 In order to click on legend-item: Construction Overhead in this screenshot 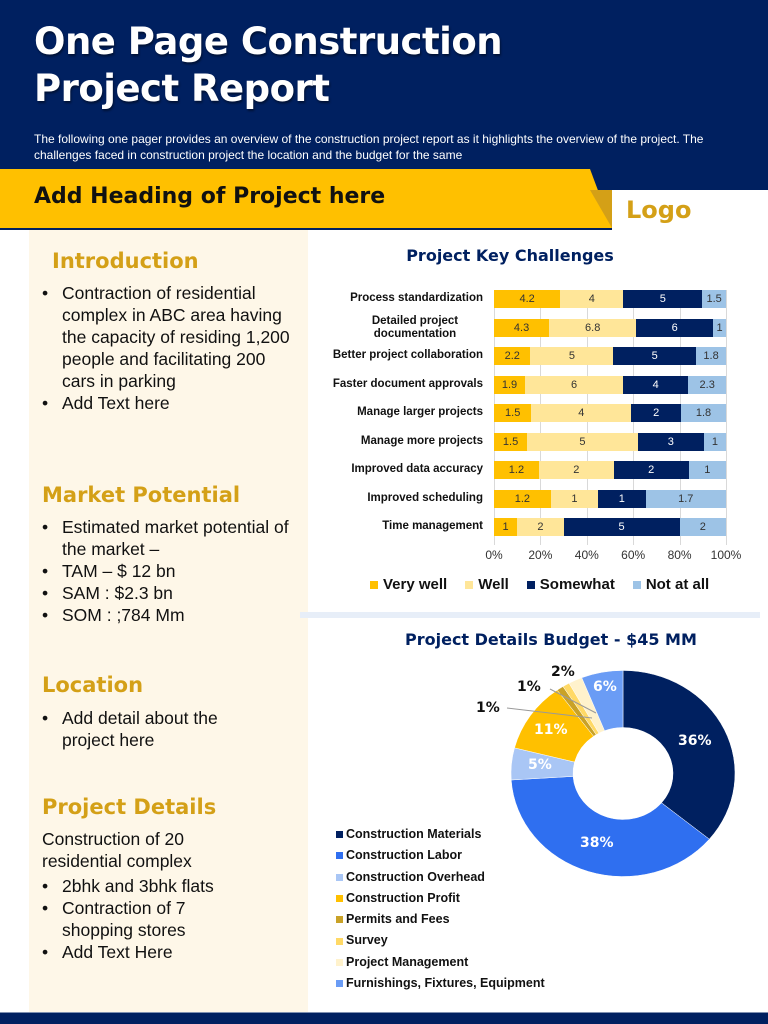, I will do `click(440, 877)`.